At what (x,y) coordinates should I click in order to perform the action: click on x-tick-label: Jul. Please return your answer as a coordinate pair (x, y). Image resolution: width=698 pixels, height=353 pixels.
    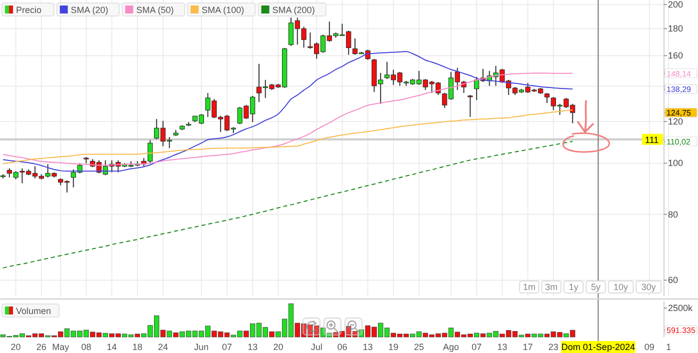
    Looking at the image, I should click on (316, 347).